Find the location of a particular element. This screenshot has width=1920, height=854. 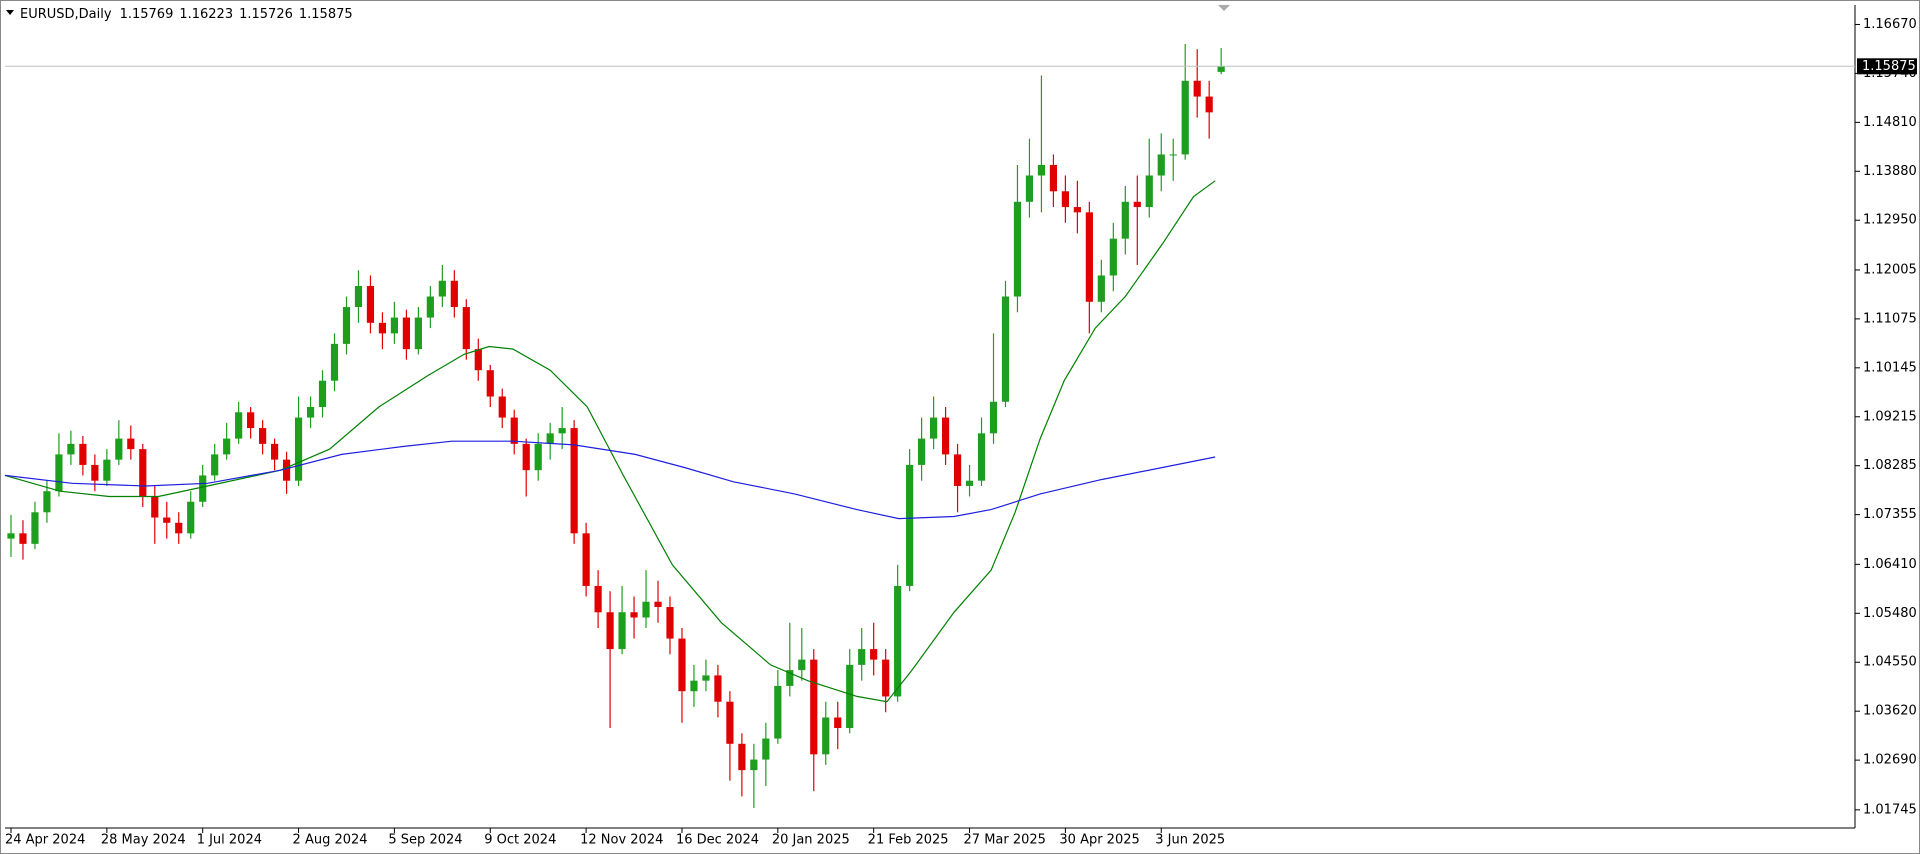

y-tick-label: 1.09215 is located at coordinates (1890, 416).